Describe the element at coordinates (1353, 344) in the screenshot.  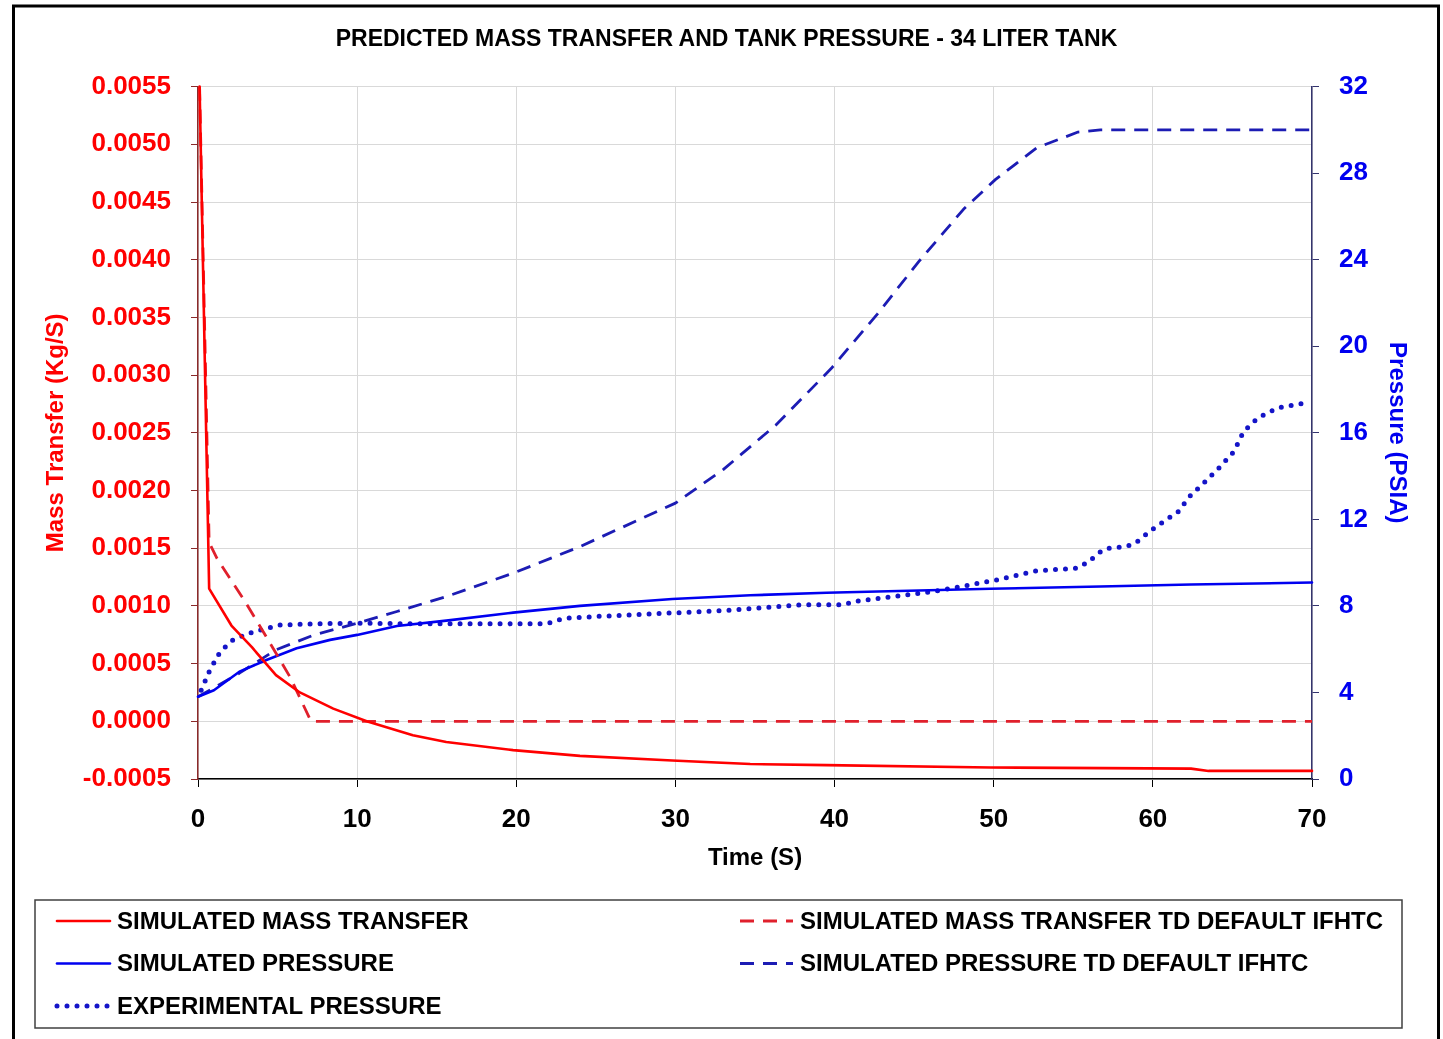
I see `y2-tick-label: 20` at that location.